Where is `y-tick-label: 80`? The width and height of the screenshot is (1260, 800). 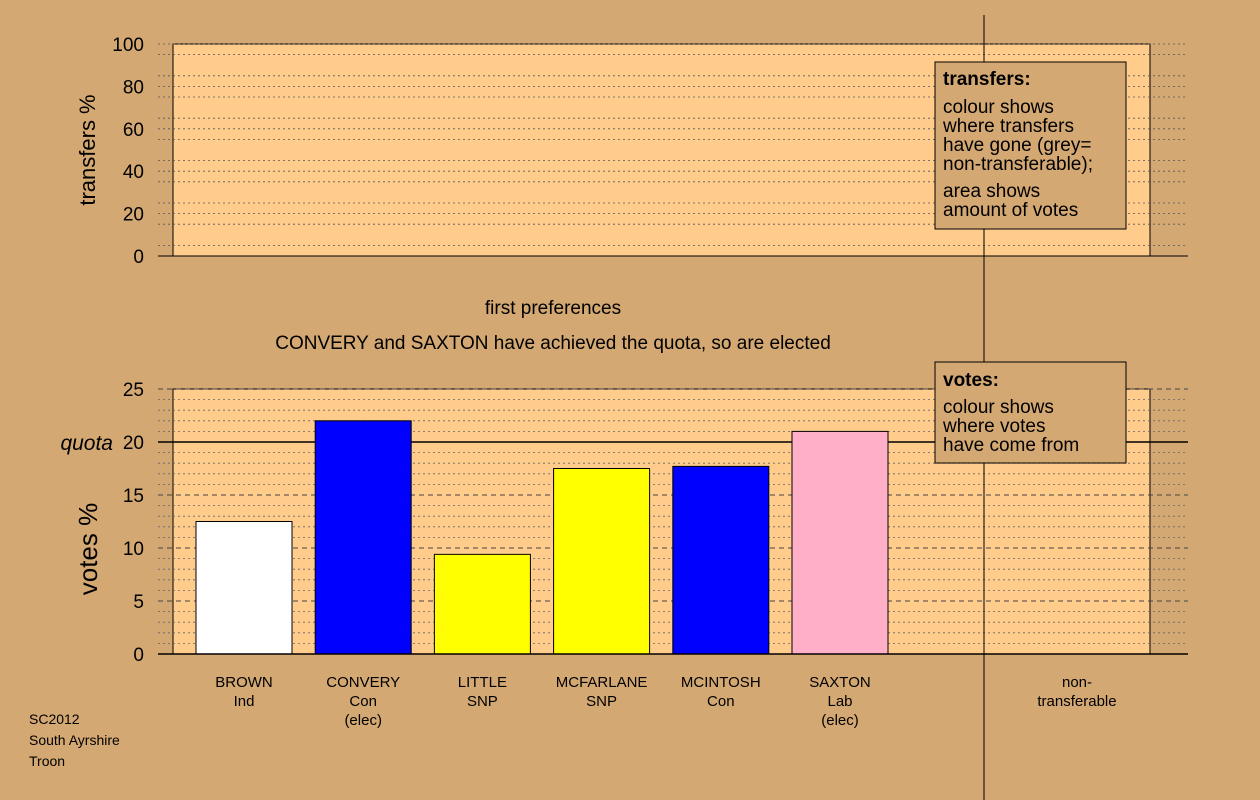 y-tick-label: 80 is located at coordinates (133, 87).